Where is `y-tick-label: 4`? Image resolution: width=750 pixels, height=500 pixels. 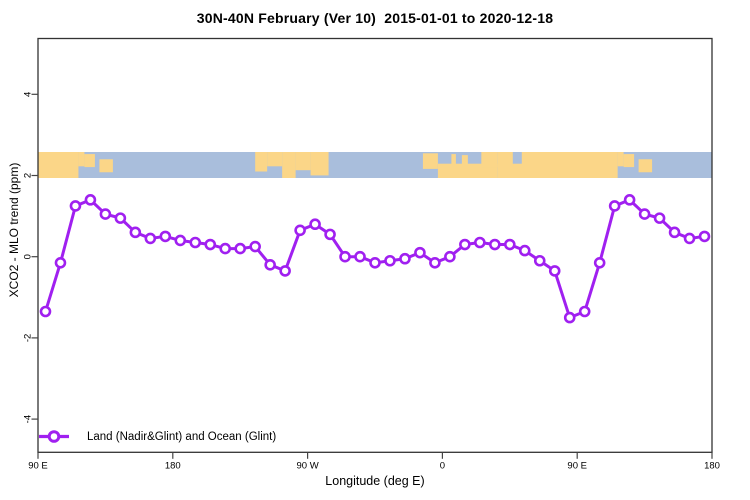
y-tick-label: 4 is located at coordinates (28, 94).